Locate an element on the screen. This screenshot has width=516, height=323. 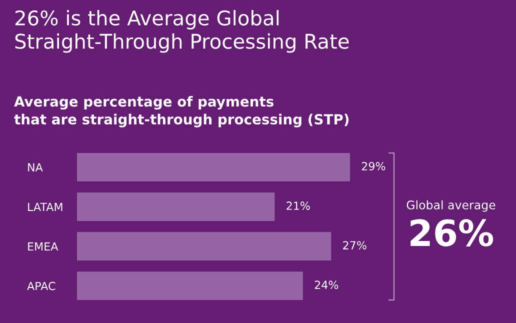
data-label: 27% is located at coordinates (354, 245).